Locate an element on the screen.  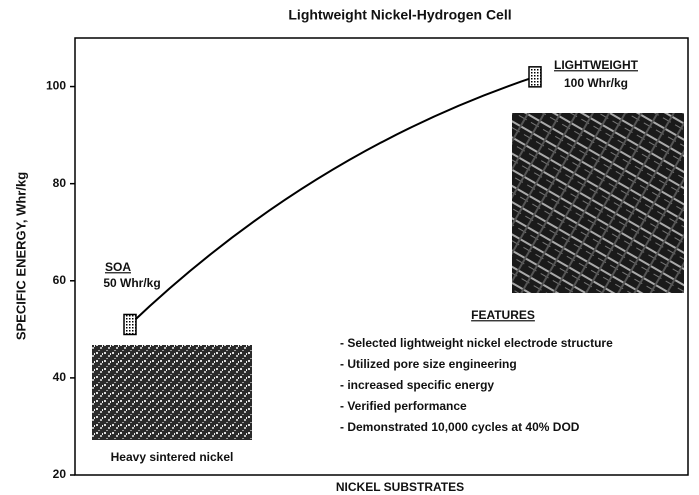
annotation: 50 Whr/kg is located at coordinates (131, 283).